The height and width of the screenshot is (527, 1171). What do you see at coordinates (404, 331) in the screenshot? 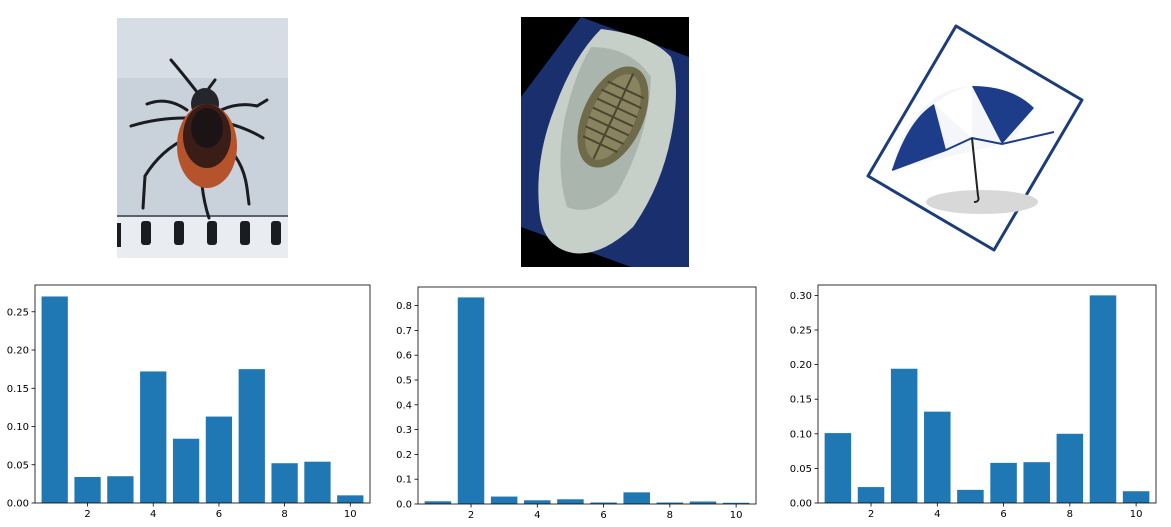
I see `y-tick-label: 0.7` at bounding box center [404, 331].